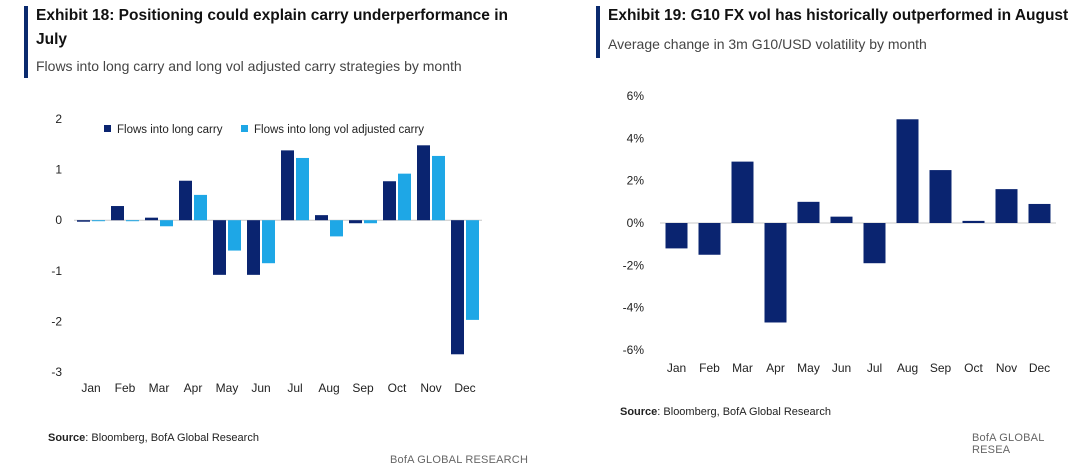 The width and height of the screenshot is (1080, 468). What do you see at coordinates (634, 265) in the screenshot?
I see `y-tick-label: -2%` at bounding box center [634, 265].